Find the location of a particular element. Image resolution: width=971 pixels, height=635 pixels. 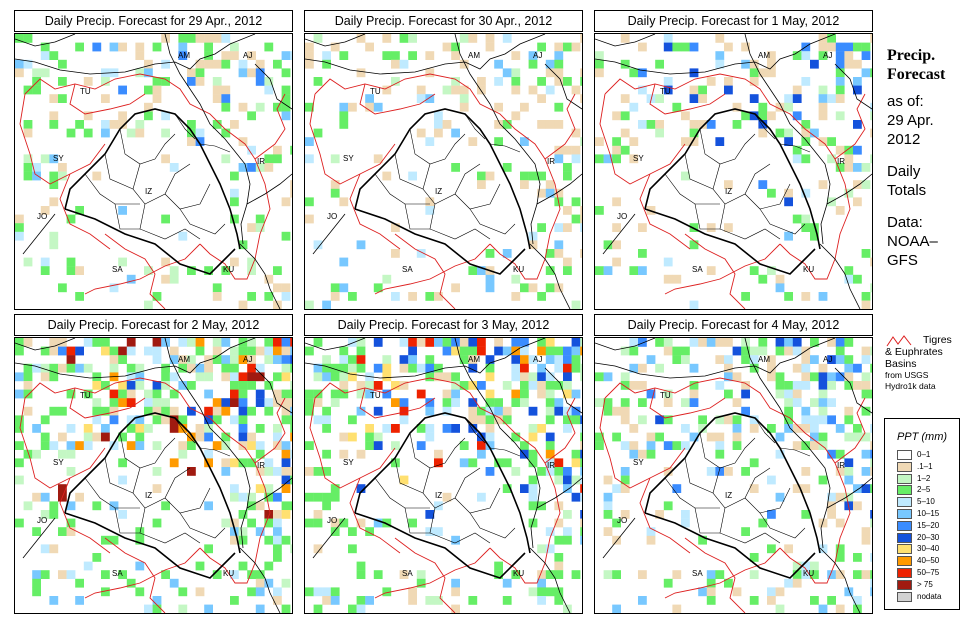

asof-date: 29 Apr. is located at coordinates (910, 120).